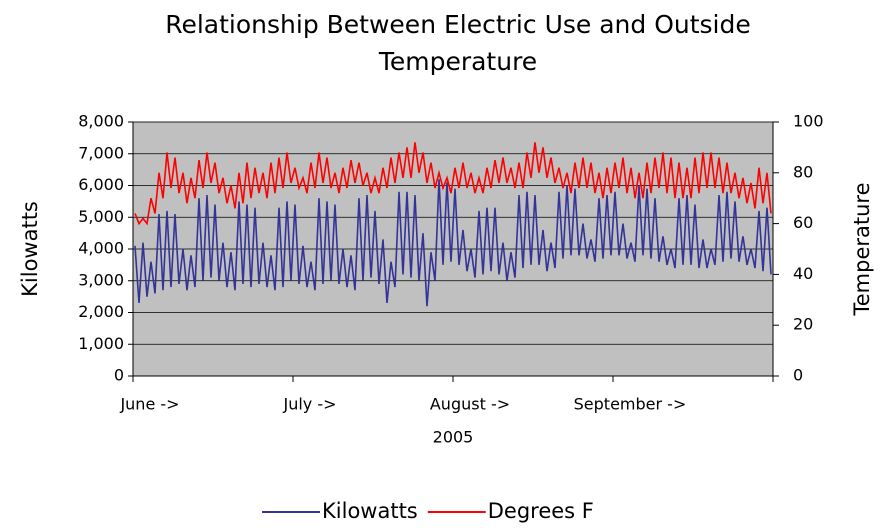 The image size is (890, 528). Describe the element at coordinates (101, 279) in the screenshot. I see `y-tick-label: 3,000` at that location.